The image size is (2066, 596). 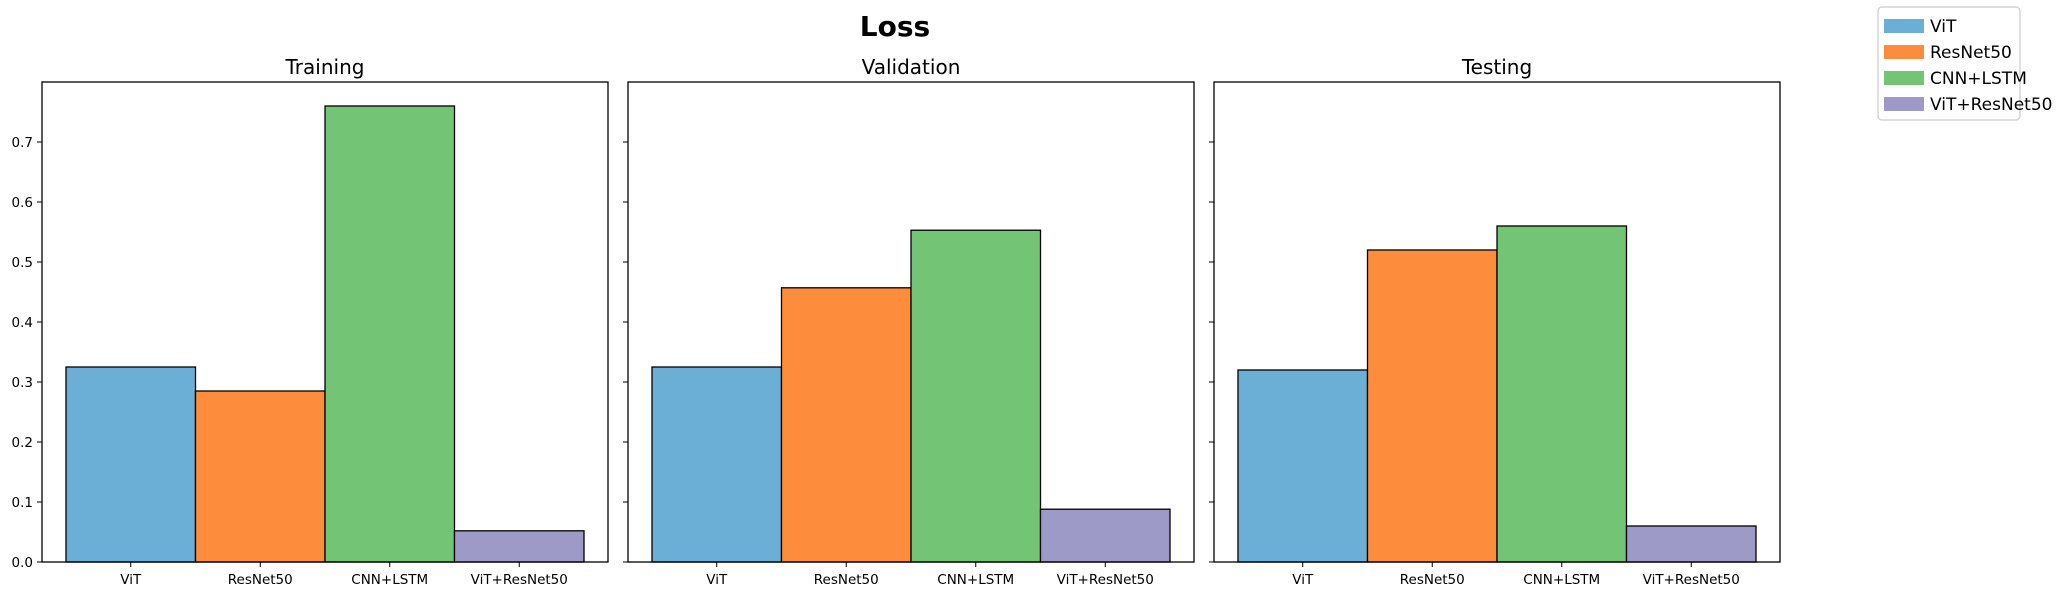 I want to click on panel-title: Testing, so click(x=1496, y=67).